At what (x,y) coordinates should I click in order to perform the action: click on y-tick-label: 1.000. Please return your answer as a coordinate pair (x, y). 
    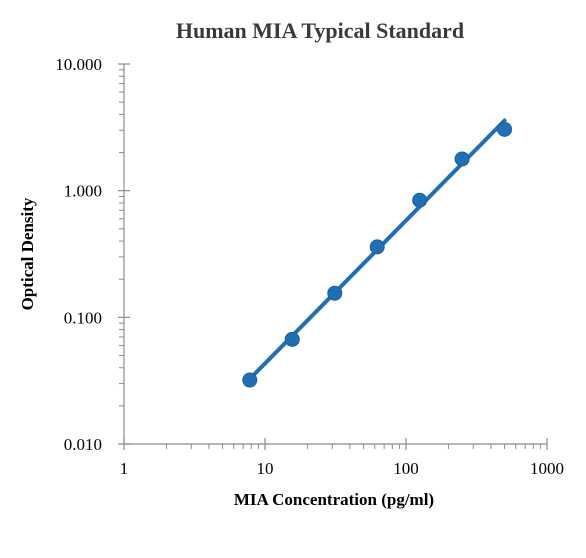
    Looking at the image, I should click on (83, 191).